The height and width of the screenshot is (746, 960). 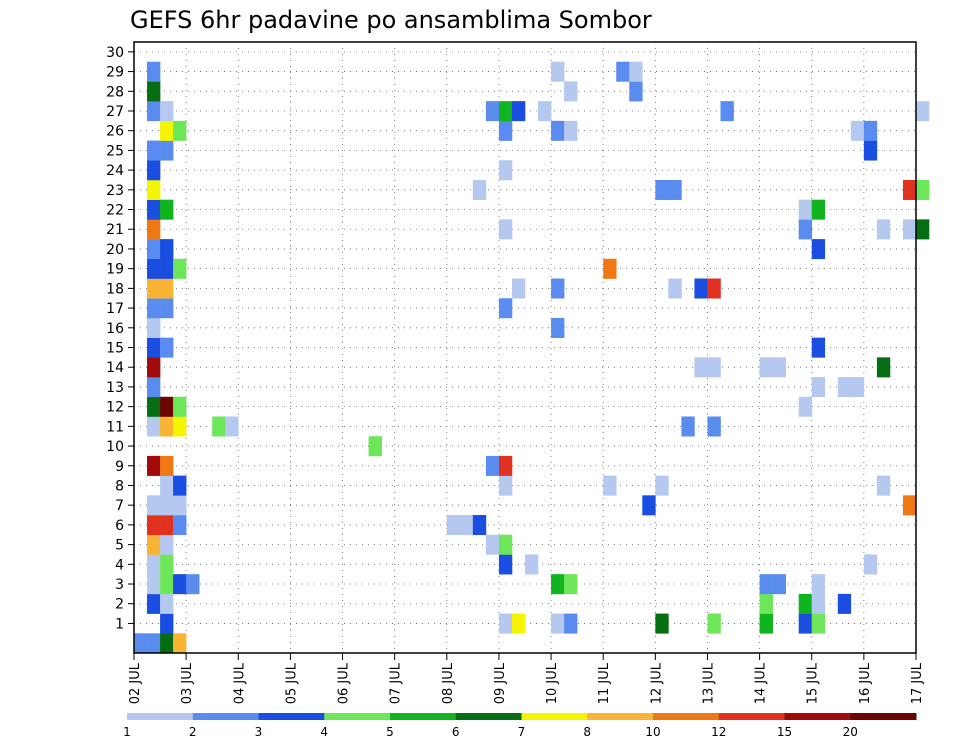 I want to click on x-tick-label: 14 JUL, so click(x=761, y=683).